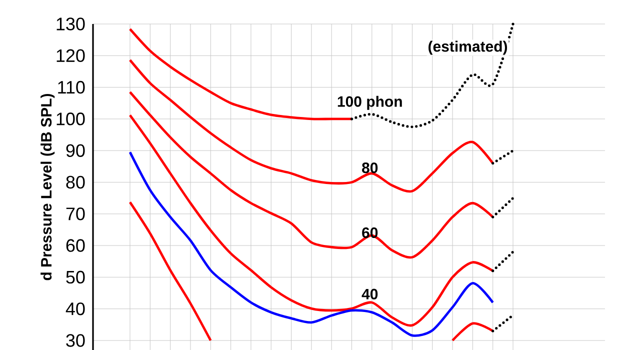 This screenshot has width=640, height=350. Describe the element at coordinates (75, 245) in the screenshot. I see `y-tick-label: 60` at that location.